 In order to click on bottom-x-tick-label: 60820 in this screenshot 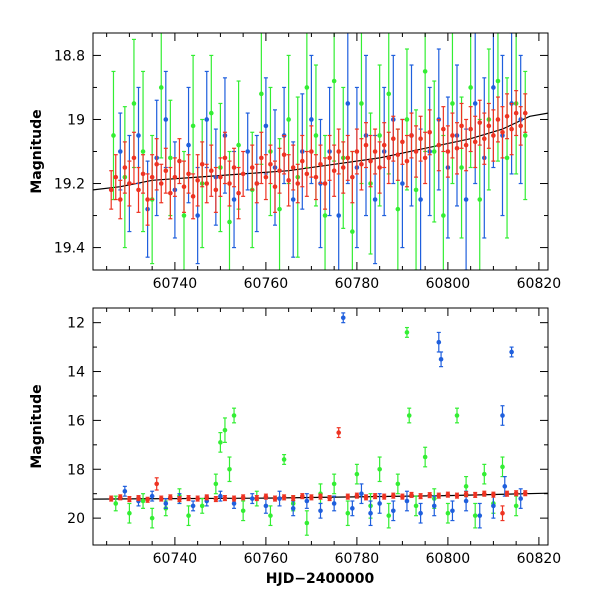, I will do `click(539, 559)`.